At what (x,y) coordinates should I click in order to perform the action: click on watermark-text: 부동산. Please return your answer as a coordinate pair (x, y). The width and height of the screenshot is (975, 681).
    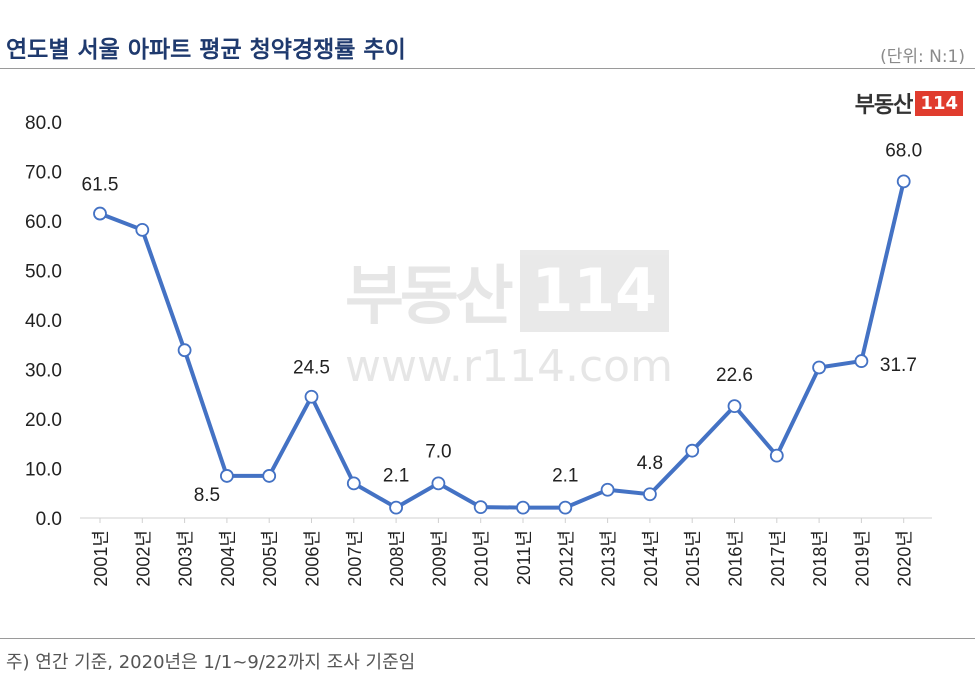
    Looking at the image, I should click on (429, 297).